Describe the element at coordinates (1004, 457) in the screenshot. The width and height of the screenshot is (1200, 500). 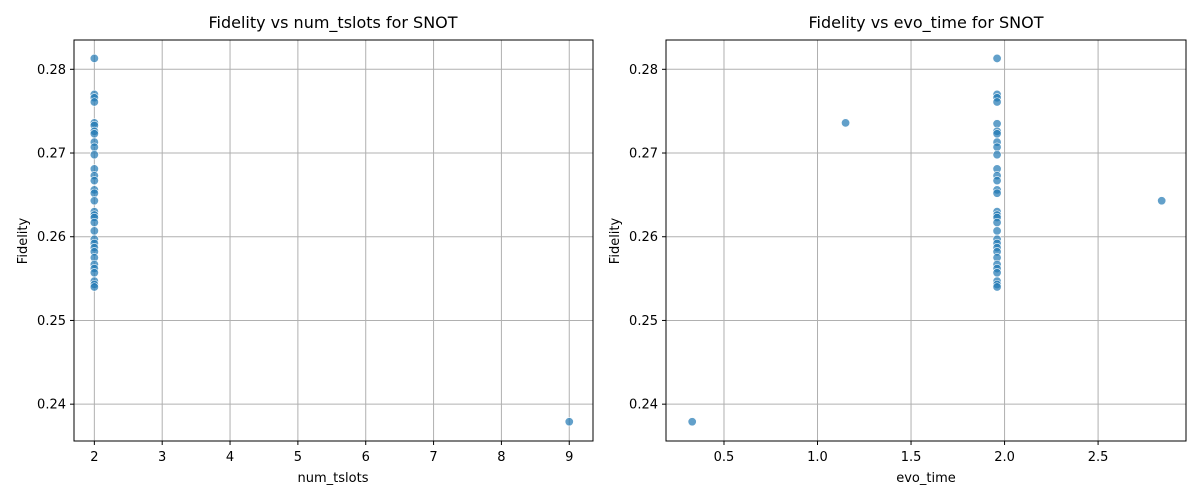
I see `x-tick-label: 2.0` at that location.